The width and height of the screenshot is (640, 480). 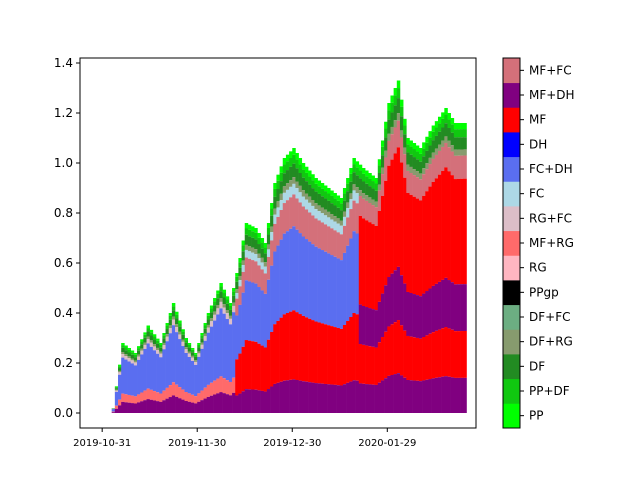 What do you see at coordinates (63, 263) in the screenshot?
I see `y-tick-label: 0.6` at bounding box center [63, 263].